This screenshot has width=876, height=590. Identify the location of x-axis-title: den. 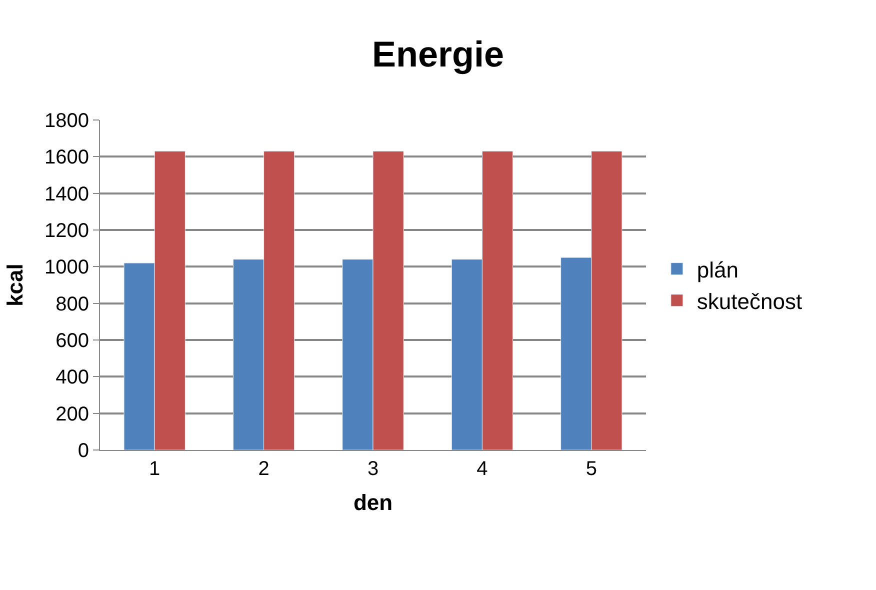
(373, 502).